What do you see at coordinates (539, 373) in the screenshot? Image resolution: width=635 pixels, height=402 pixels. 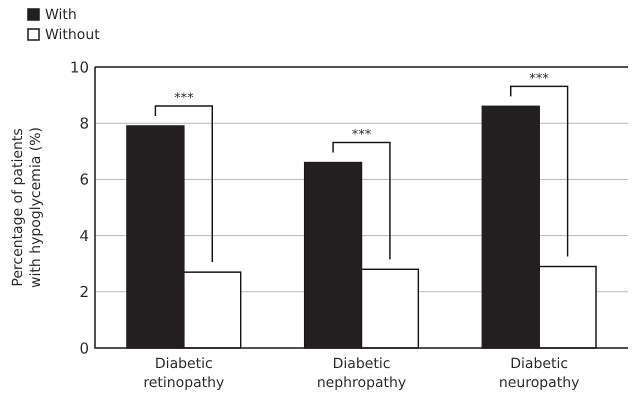 I see `x-tick-label: Diabetic neuropathy` at bounding box center [539, 373].